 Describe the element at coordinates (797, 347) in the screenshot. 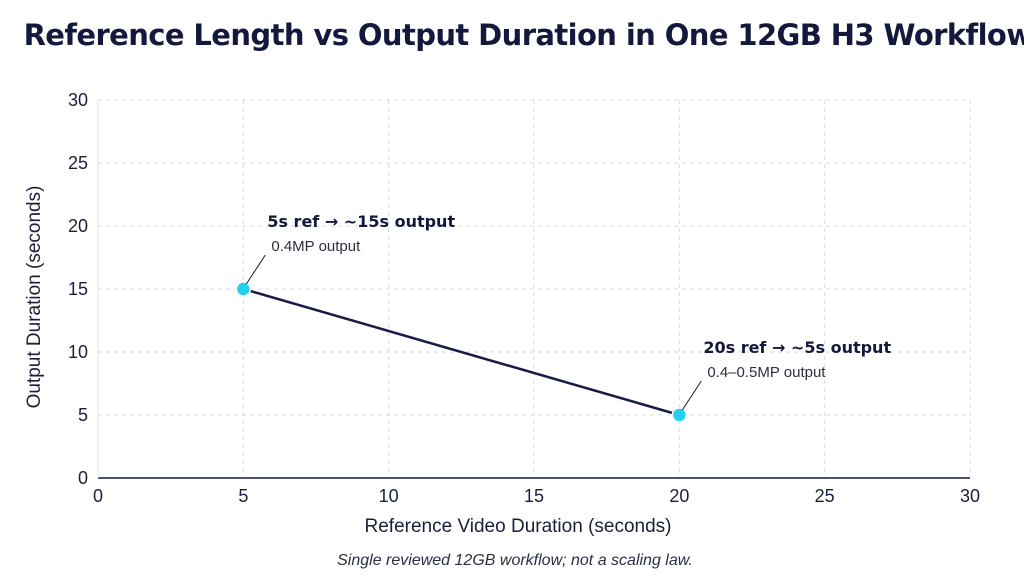

I see `annotation-title: 20s ref → ~5s output` at that location.